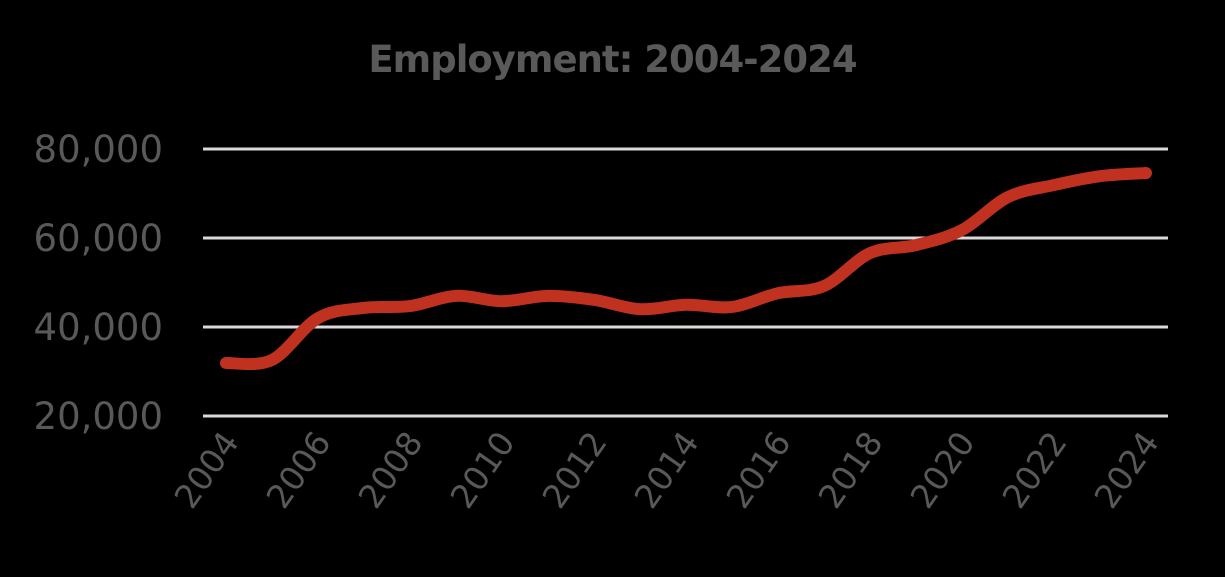 The height and width of the screenshot is (577, 1225). Describe the element at coordinates (206, 469) in the screenshot. I see `x-tick-label: 2004` at that location.